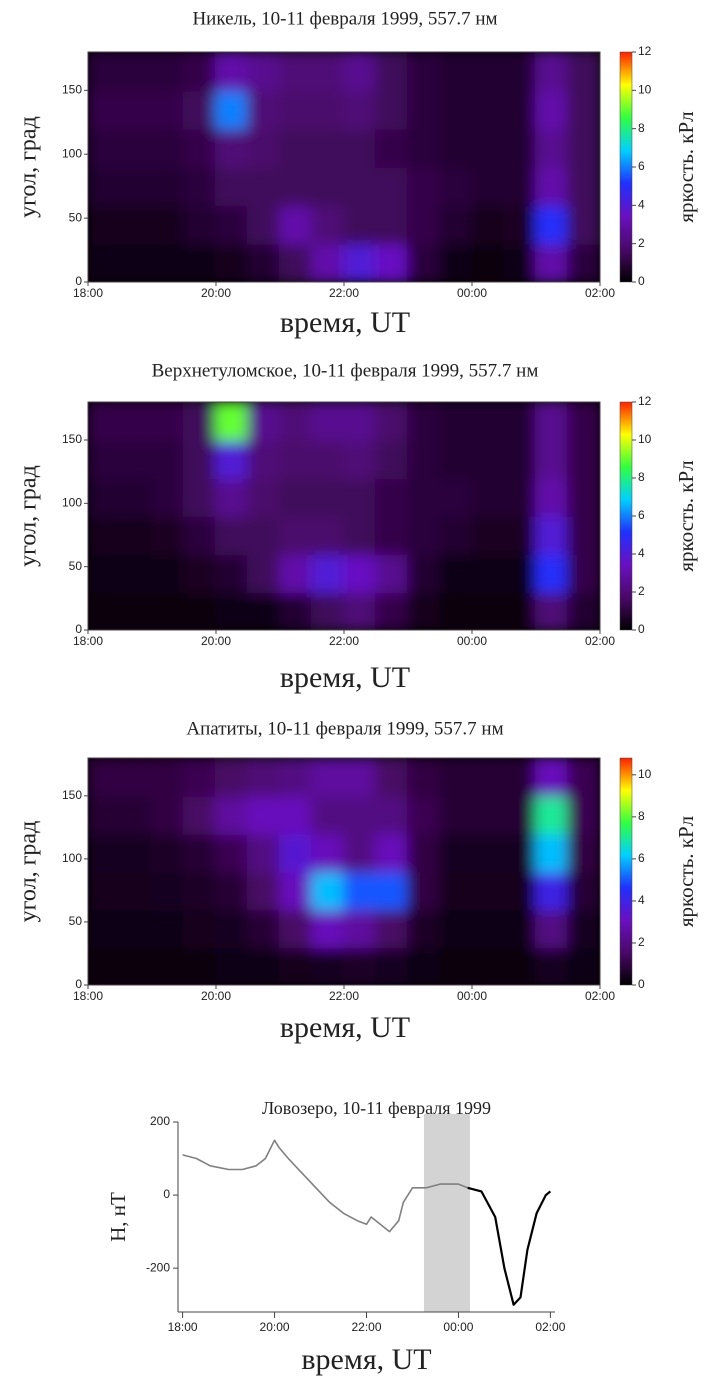 This screenshot has height=1390, width=711. What do you see at coordinates (509, 1246) in the screenshot?
I see `line-series` at bounding box center [509, 1246].